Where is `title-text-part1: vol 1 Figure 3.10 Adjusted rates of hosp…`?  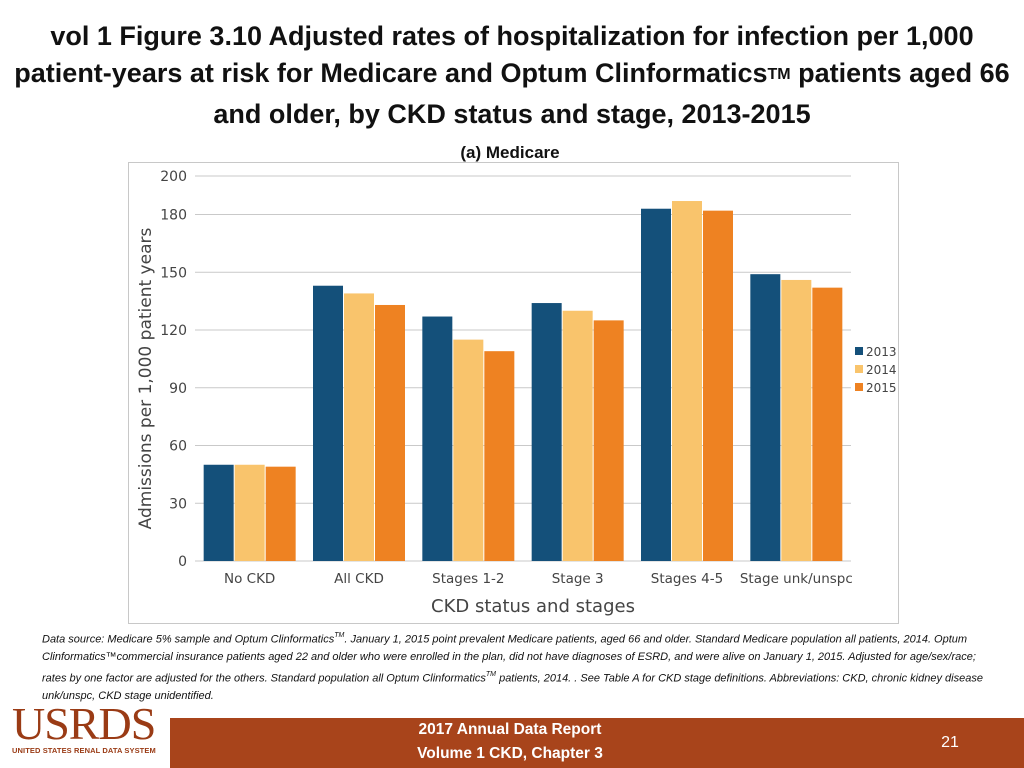 title-text-part1: vol 1 Figure 3.10 Adjusted rates of hosp… is located at coordinates (494, 54).